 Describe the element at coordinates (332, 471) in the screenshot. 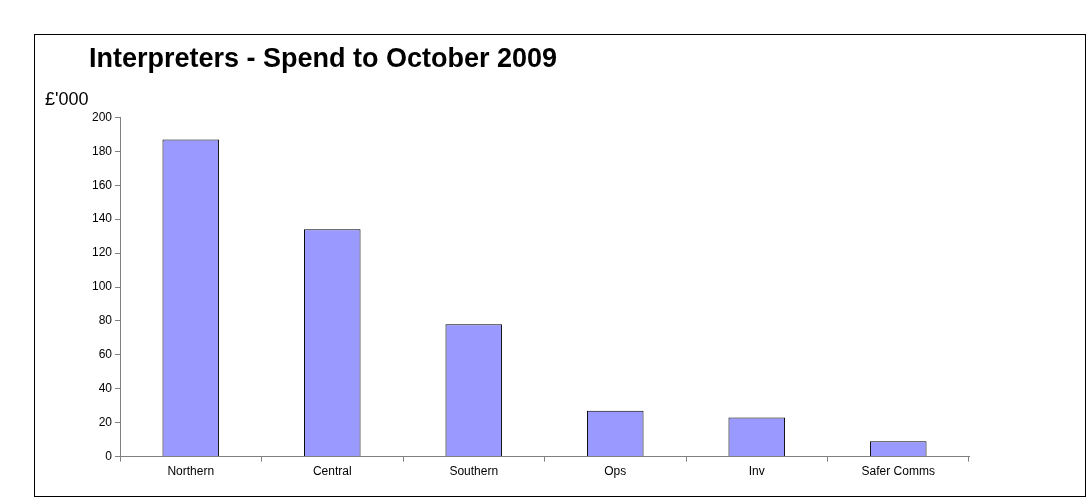

I see `x-tick-label: Central` at that location.